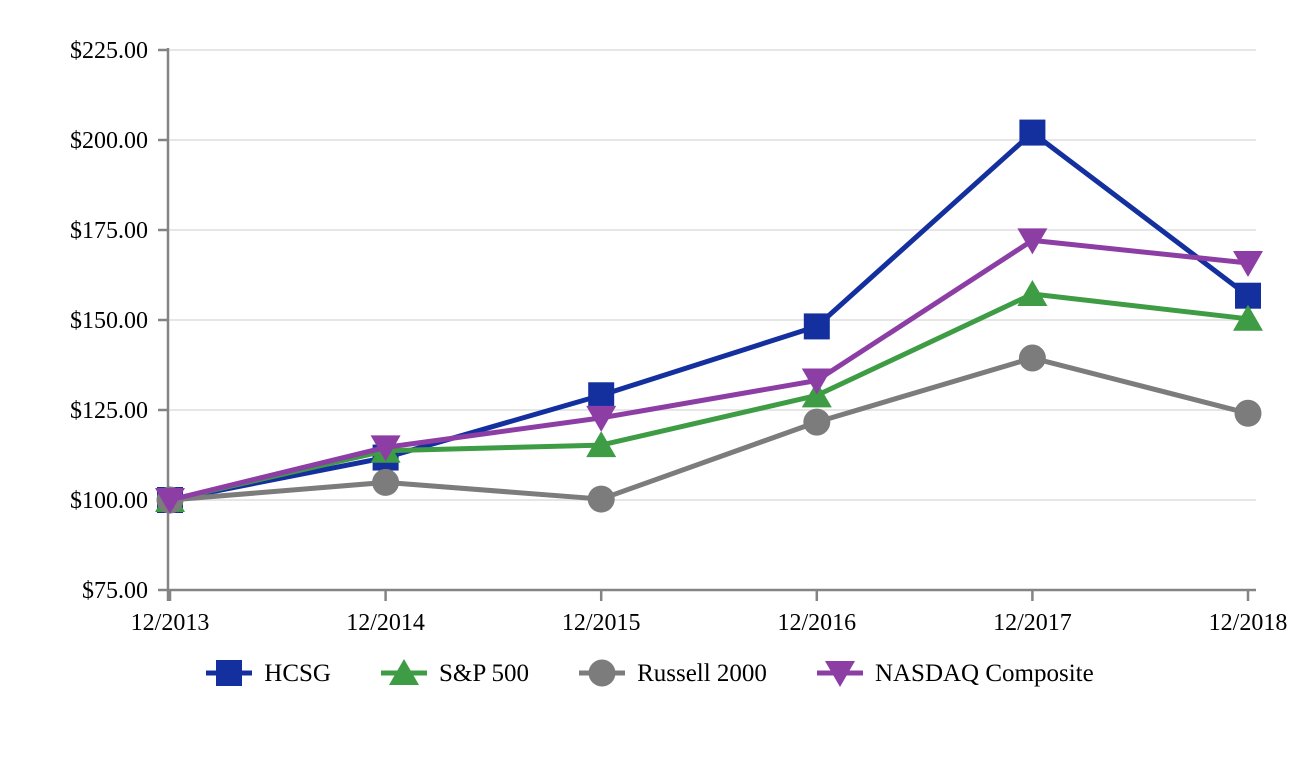  What do you see at coordinates (601, 623) in the screenshot?
I see `x-axis-label-12-2015: 12/2015` at bounding box center [601, 623].